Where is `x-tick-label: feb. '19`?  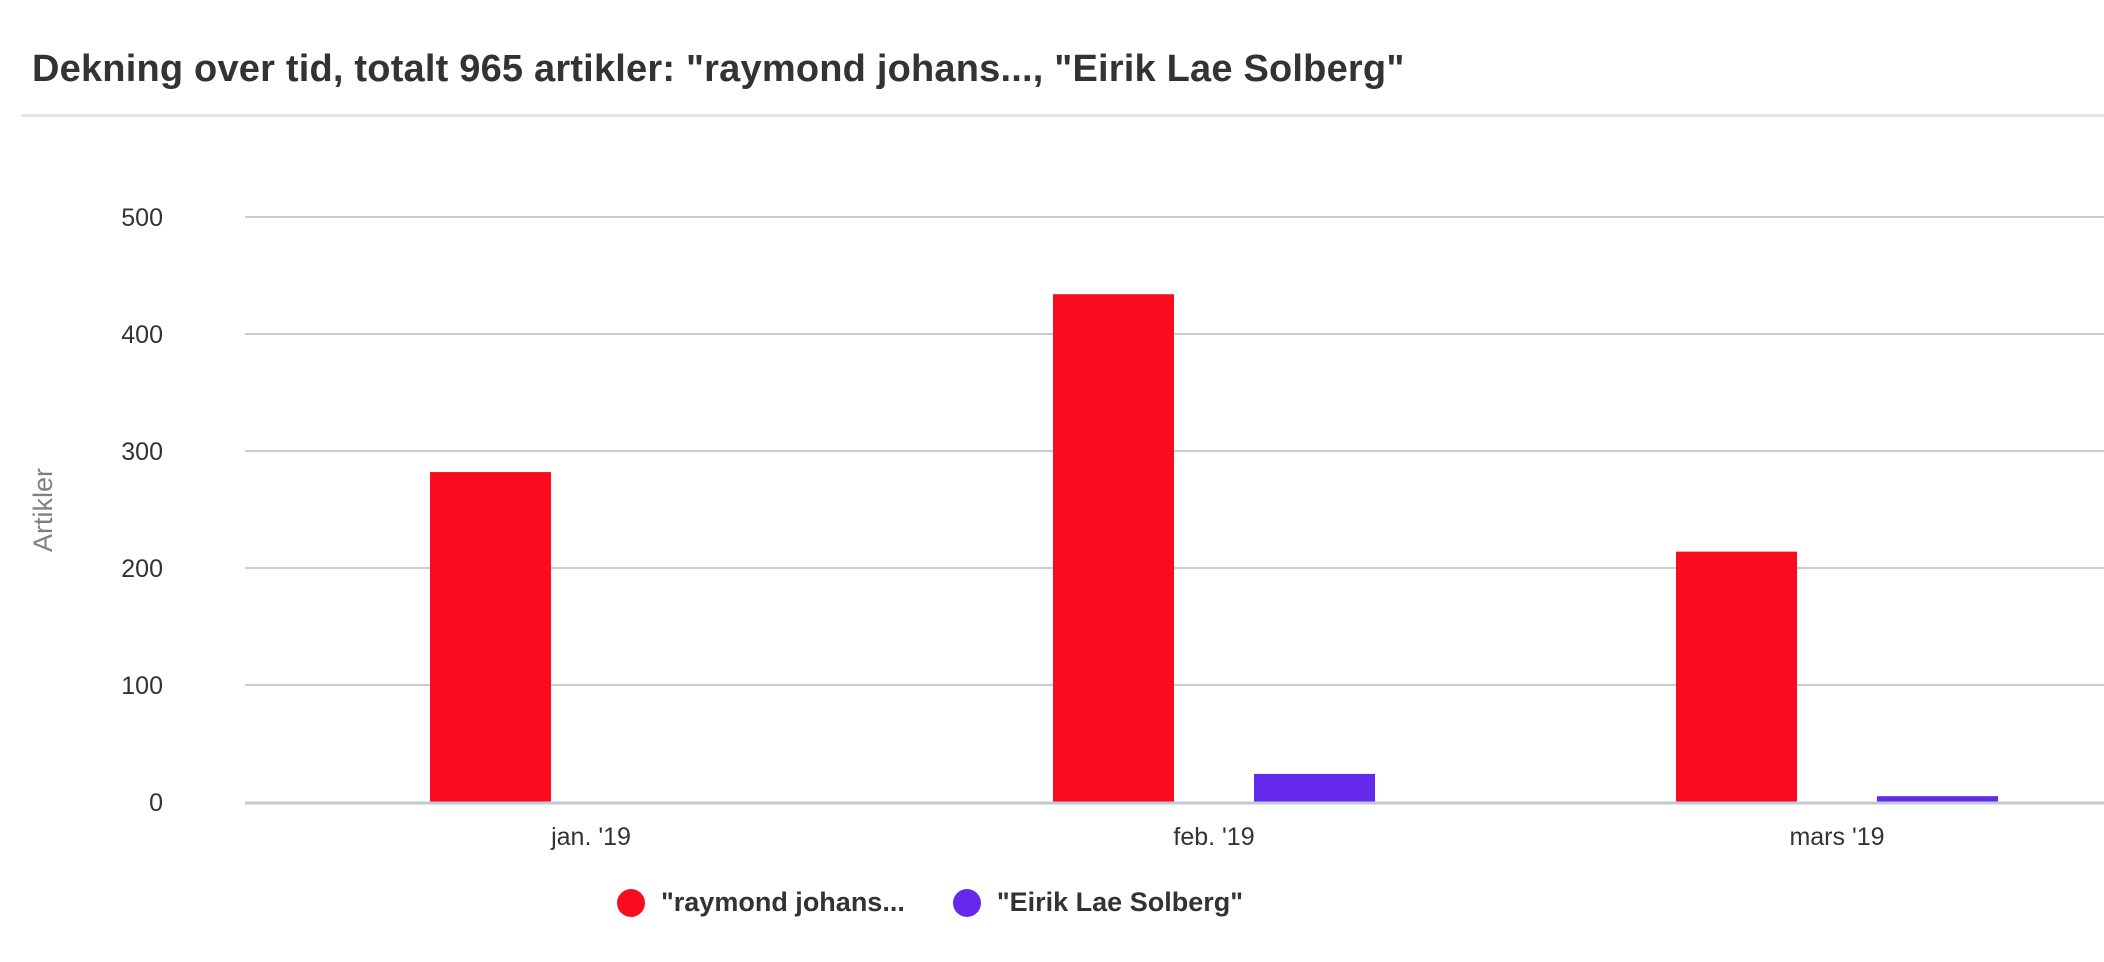 x-tick-label: feb. '19 is located at coordinates (1213, 837).